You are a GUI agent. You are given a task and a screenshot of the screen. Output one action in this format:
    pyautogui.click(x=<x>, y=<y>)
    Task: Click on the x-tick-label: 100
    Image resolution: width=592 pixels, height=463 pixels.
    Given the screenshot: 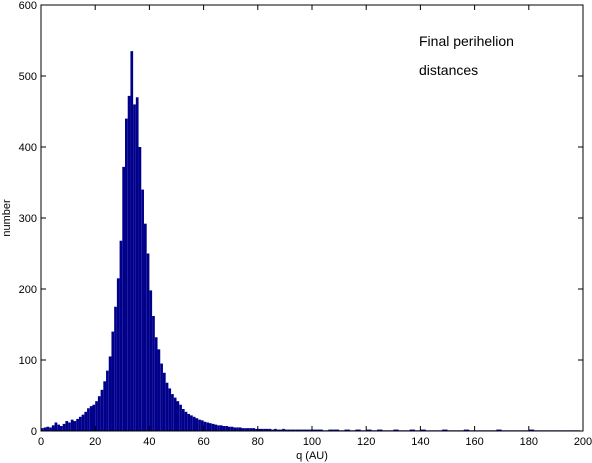 What is the action you would take?
    pyautogui.click(x=312, y=442)
    